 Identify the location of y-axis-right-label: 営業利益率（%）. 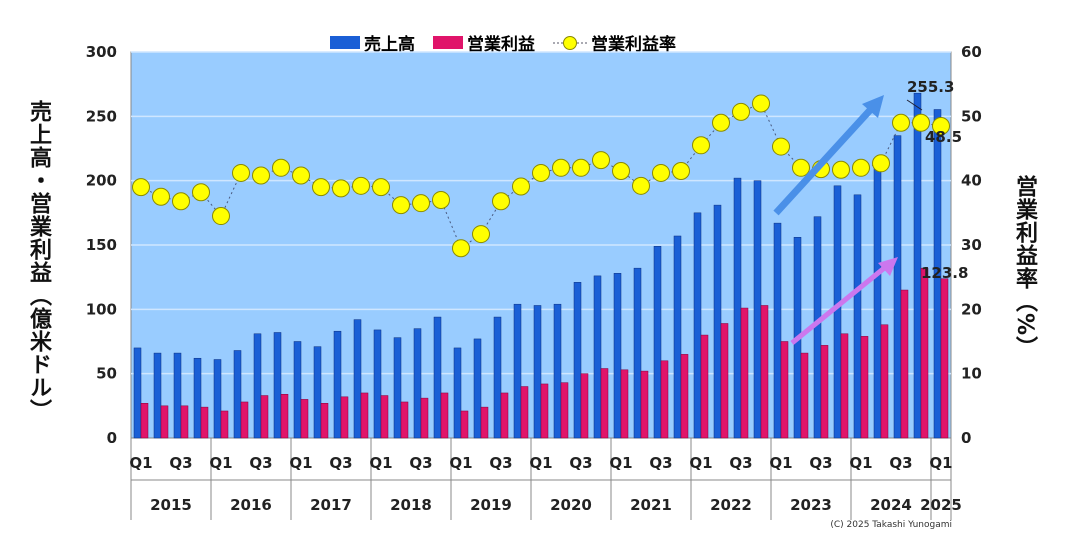
(1024, 267).